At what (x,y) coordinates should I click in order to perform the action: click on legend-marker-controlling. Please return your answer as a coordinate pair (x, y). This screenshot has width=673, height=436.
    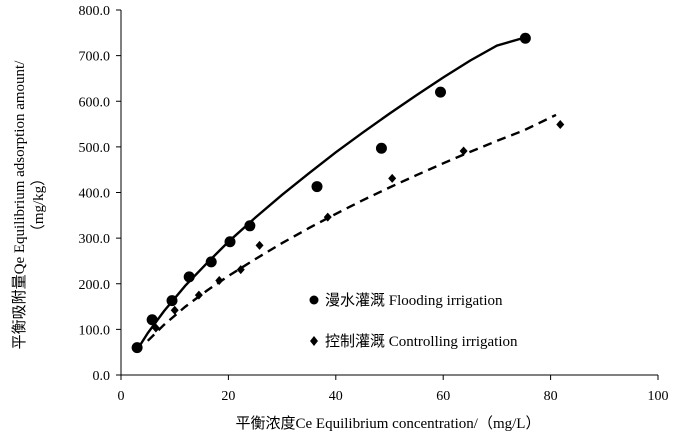
    Looking at the image, I should click on (314, 341).